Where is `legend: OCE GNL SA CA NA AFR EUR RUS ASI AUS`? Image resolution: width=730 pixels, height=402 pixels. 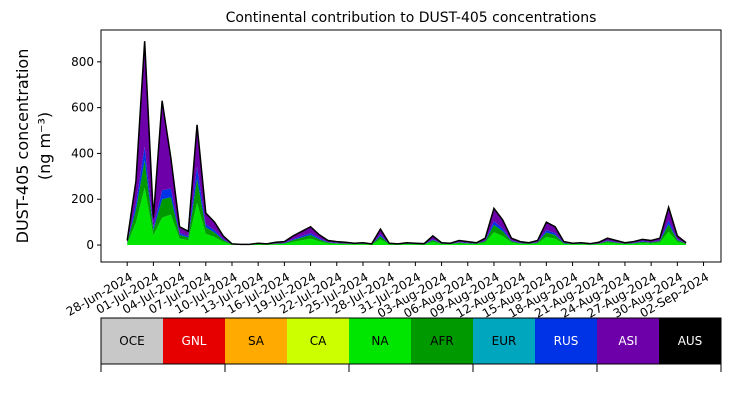
legend: OCE GNL SA CA NA AFR EUR RUS ASI AUS is located at coordinates (411, 344).